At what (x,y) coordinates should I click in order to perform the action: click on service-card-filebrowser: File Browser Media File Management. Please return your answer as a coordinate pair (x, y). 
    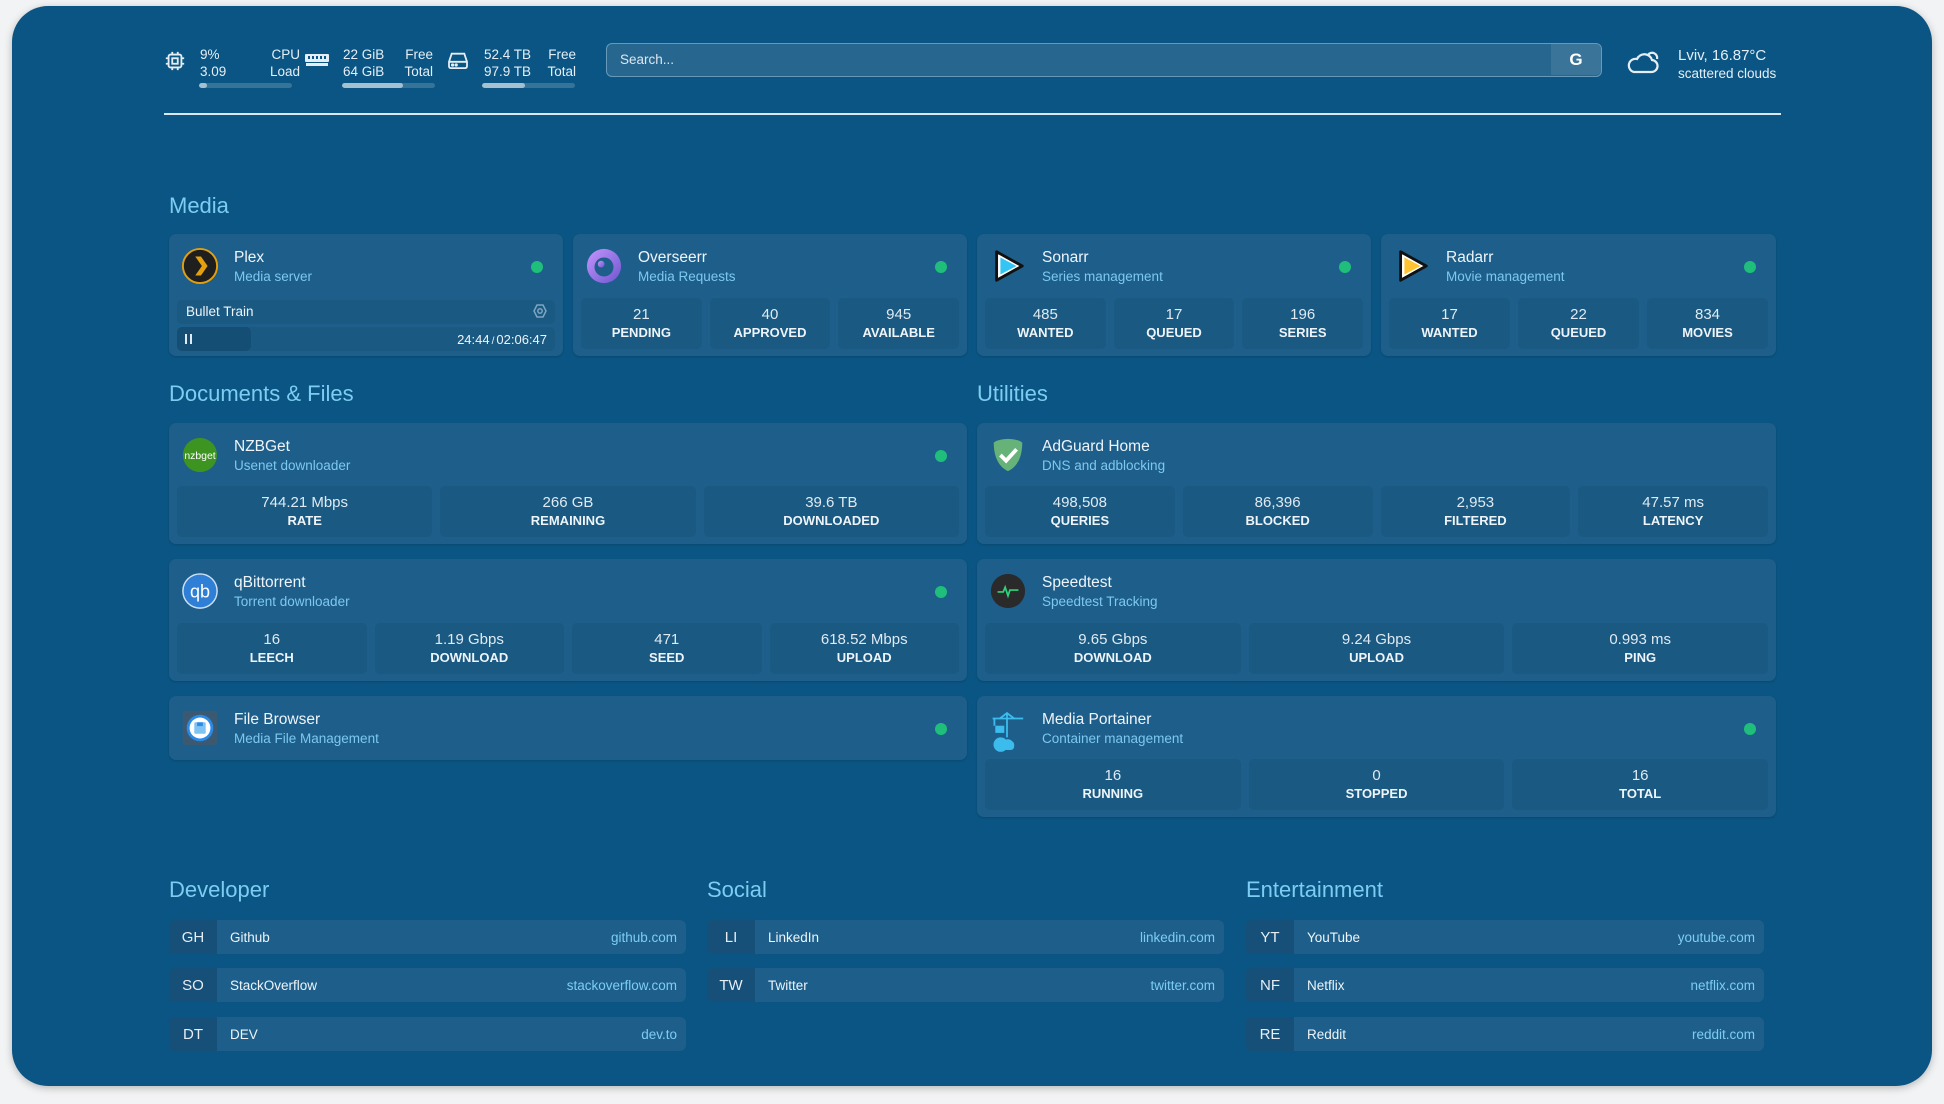
    Looking at the image, I should click on (568, 728).